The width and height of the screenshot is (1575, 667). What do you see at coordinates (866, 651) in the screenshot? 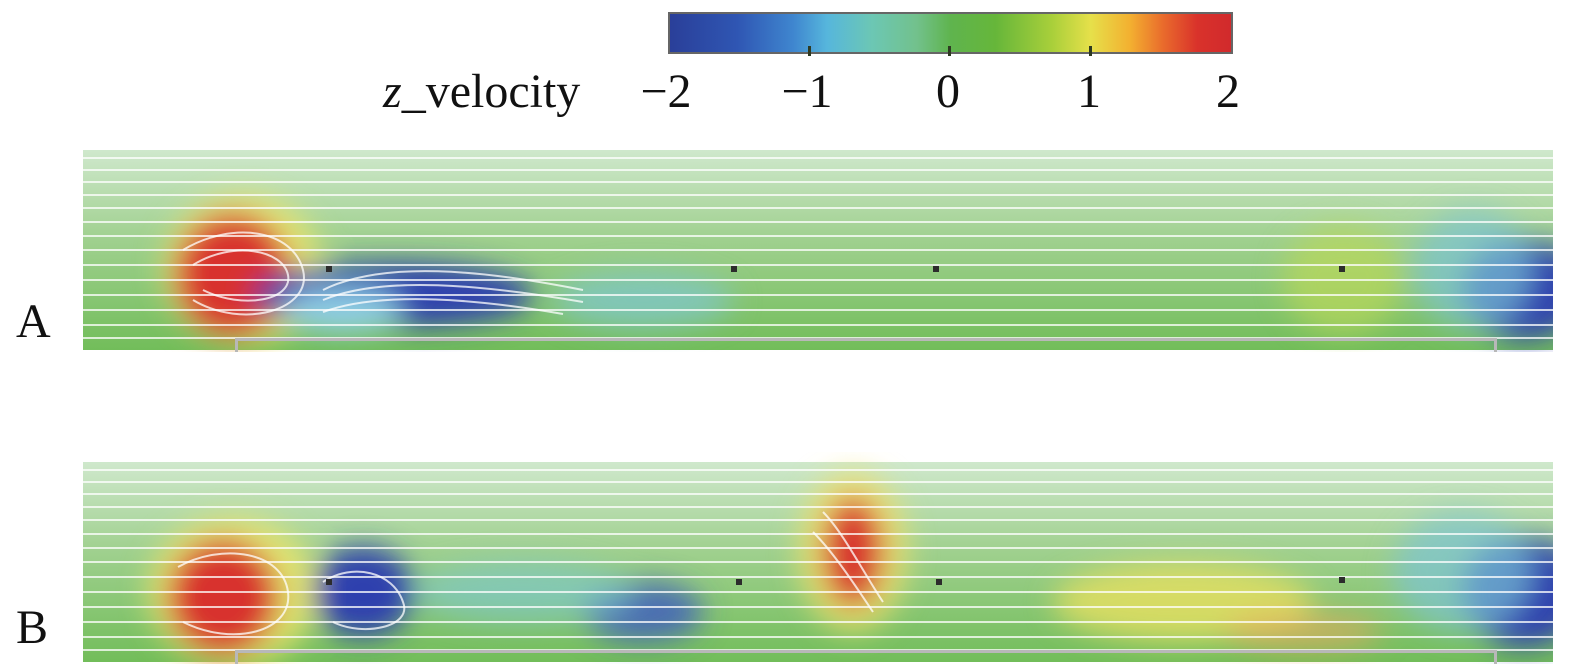
I see `panel-b-wall` at bounding box center [866, 651].